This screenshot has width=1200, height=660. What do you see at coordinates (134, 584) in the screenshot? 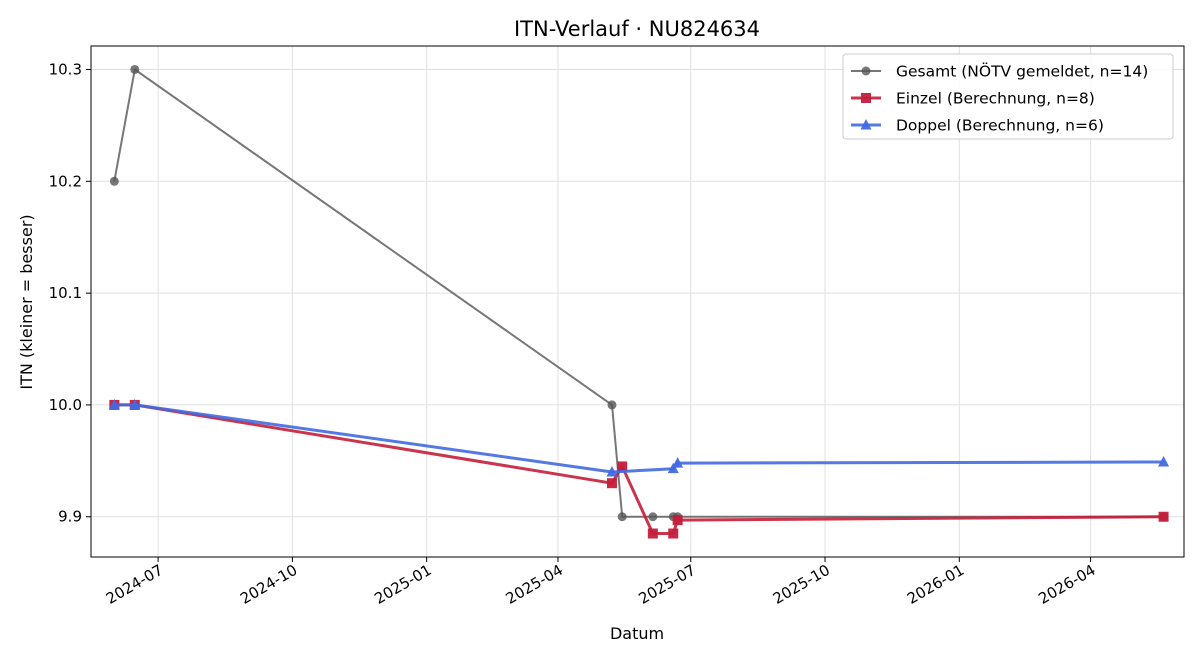
I see `x-tick-label: 2024-07` at bounding box center [134, 584].